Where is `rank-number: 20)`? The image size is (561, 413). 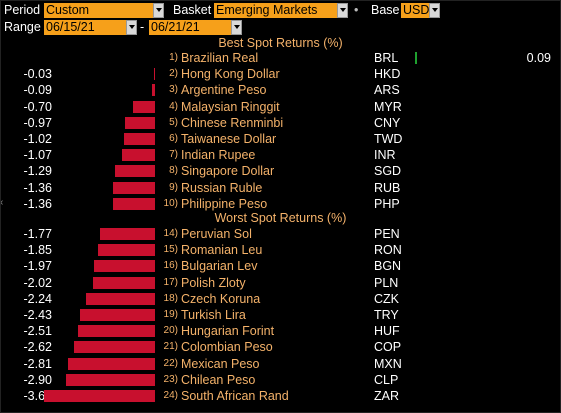
rank-number: 20) is located at coordinates (170, 331).